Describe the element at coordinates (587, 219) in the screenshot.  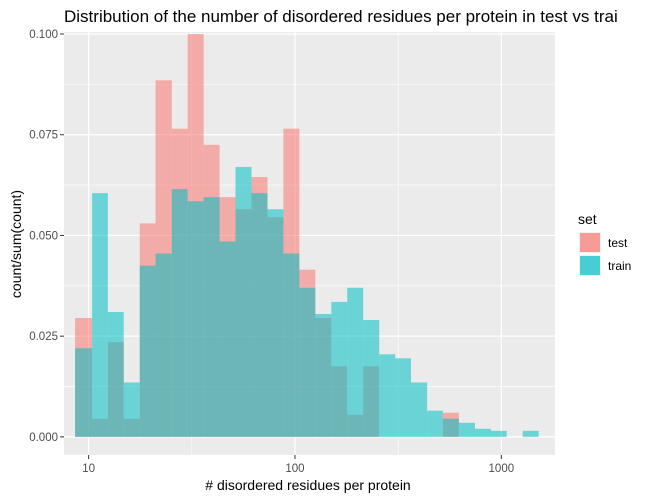
I see `legend-title: set` at that location.